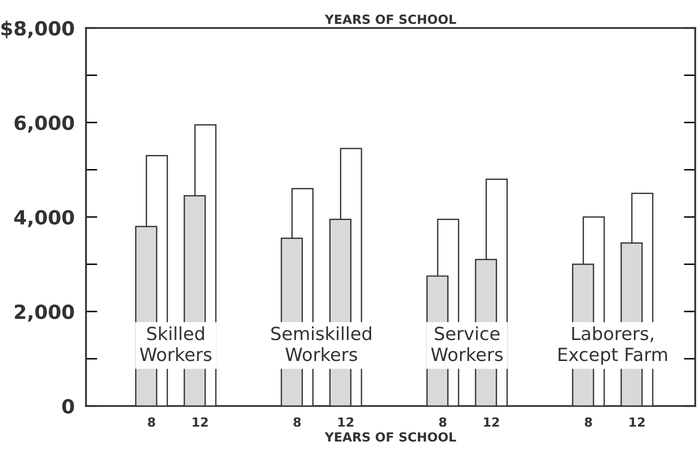  I want to click on y-tick-label: 6,000, so click(44, 124).